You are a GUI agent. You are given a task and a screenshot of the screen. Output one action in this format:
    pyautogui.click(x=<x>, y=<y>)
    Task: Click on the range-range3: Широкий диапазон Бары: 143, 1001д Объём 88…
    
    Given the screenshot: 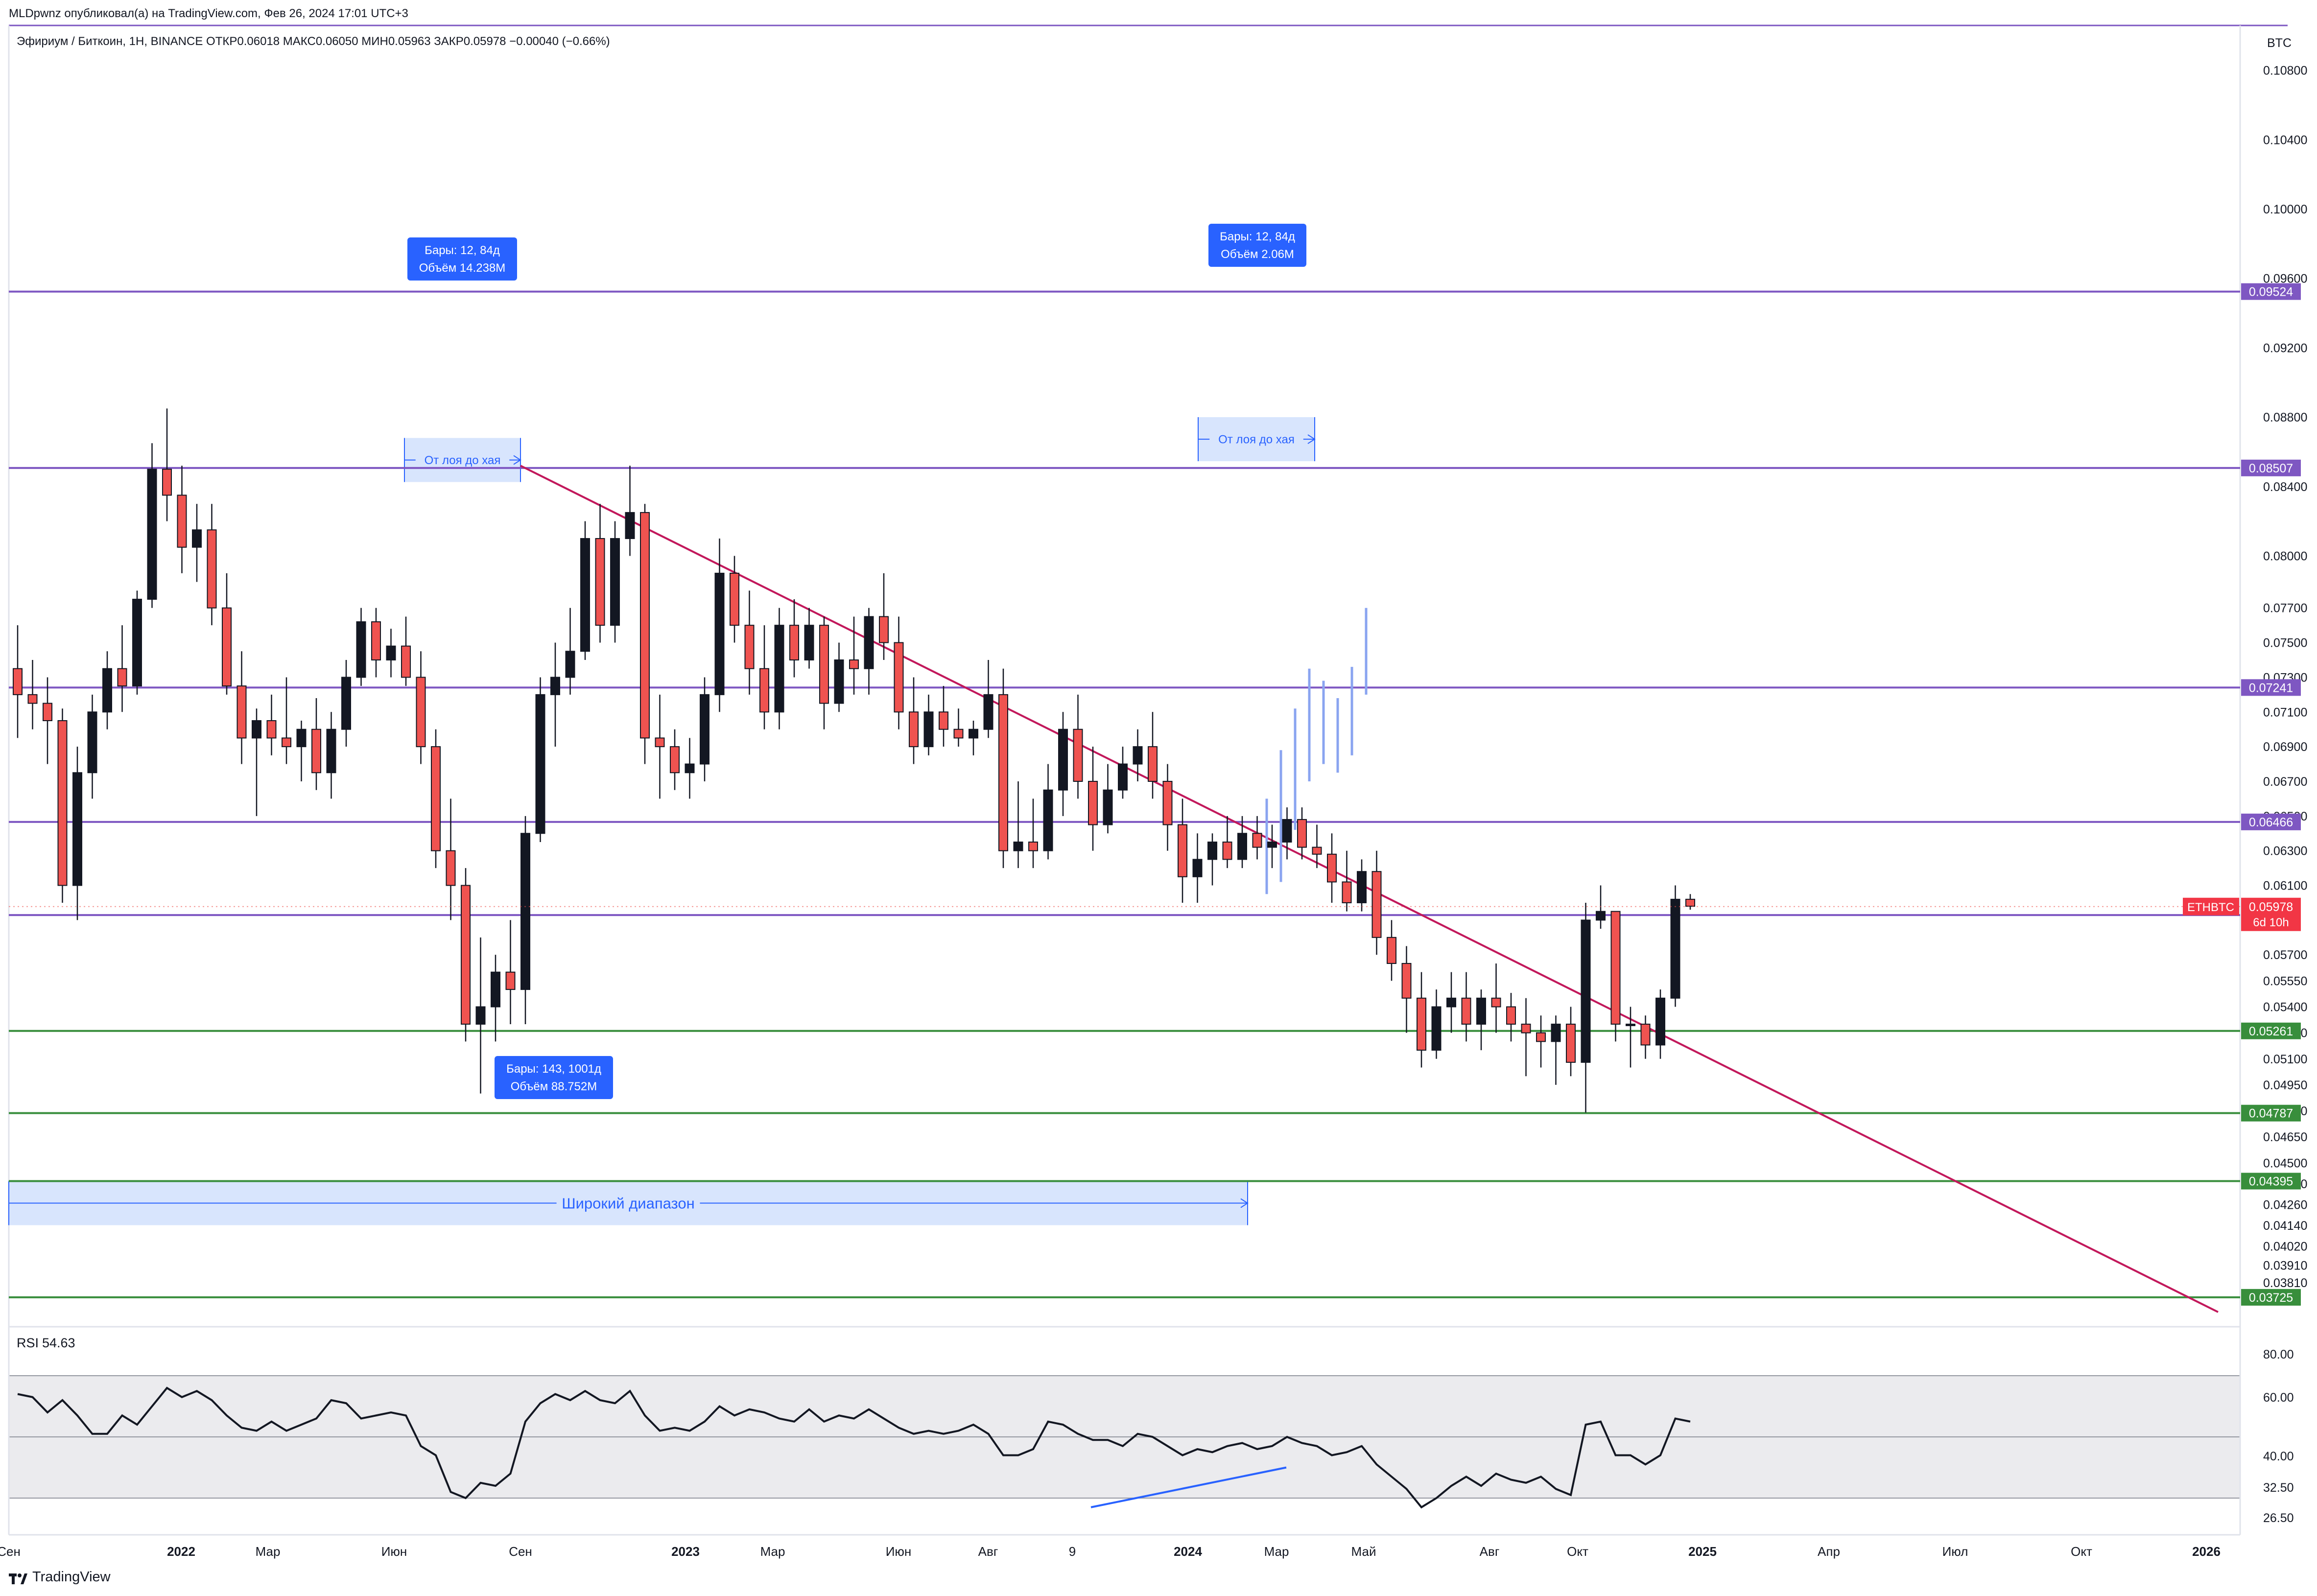 What is the action you would take?
    pyautogui.click(x=628, y=1140)
    